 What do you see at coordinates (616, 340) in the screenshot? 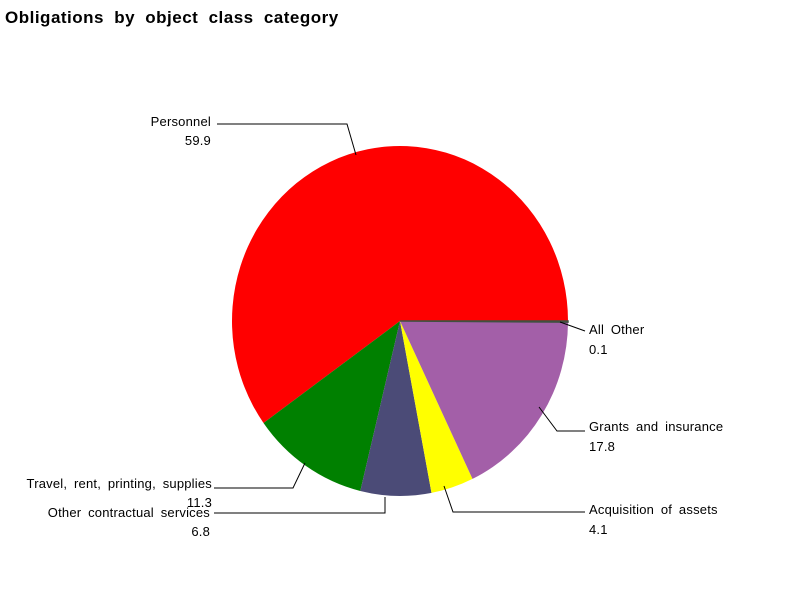
I see `callout-all-other: All Other 0.1` at bounding box center [616, 340].